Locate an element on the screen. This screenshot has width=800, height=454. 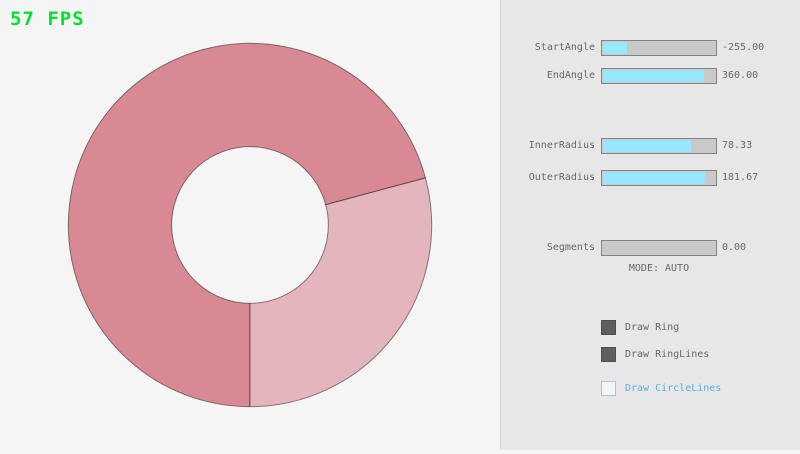
checkbox-label: Draw Ring is located at coordinates (652, 327).